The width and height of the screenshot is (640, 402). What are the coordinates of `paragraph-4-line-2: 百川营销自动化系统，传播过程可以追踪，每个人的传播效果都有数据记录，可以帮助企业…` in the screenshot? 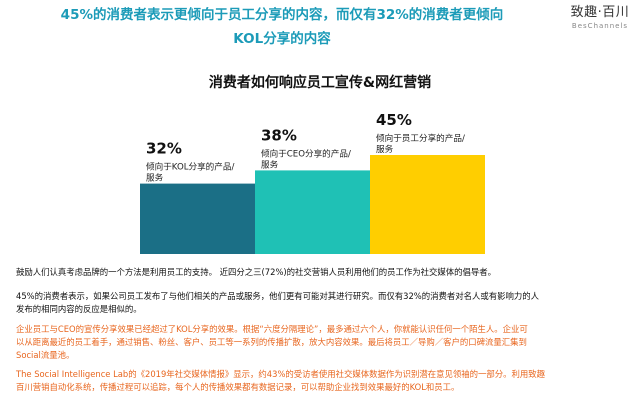 It's located at (238, 387).